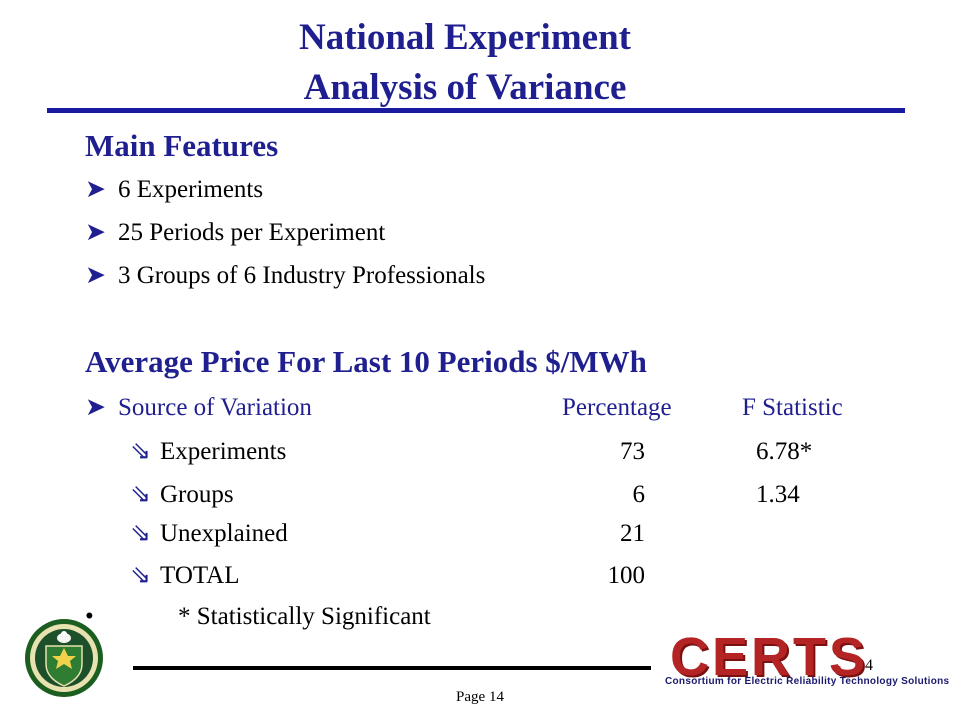 Image resolution: width=960 pixels, height=720 pixels. What do you see at coordinates (784, 451) in the screenshot?
I see `row-f-statistic: 6.78*` at bounding box center [784, 451].